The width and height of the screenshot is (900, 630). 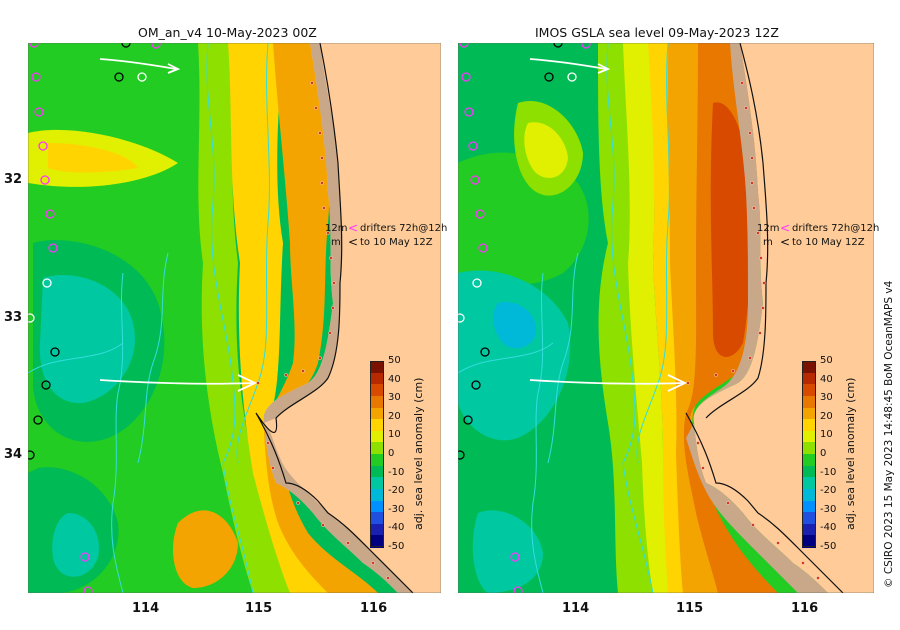 What do you see at coordinates (828, 242) in the screenshot?
I see `right-drifter-date: to 10 May 12Z` at bounding box center [828, 242].